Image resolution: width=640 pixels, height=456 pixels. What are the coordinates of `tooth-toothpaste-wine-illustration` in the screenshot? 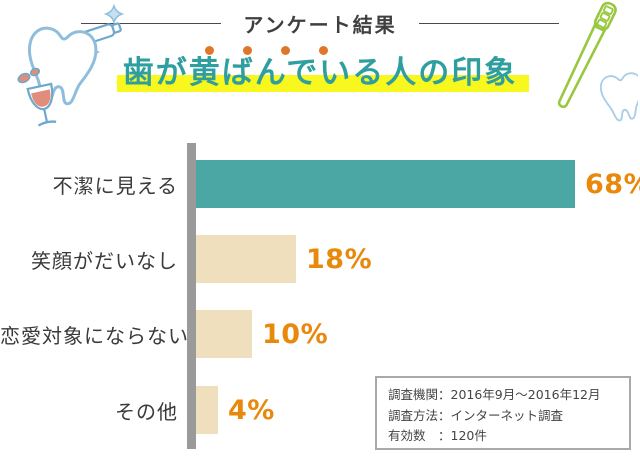 It's located at (71, 65).